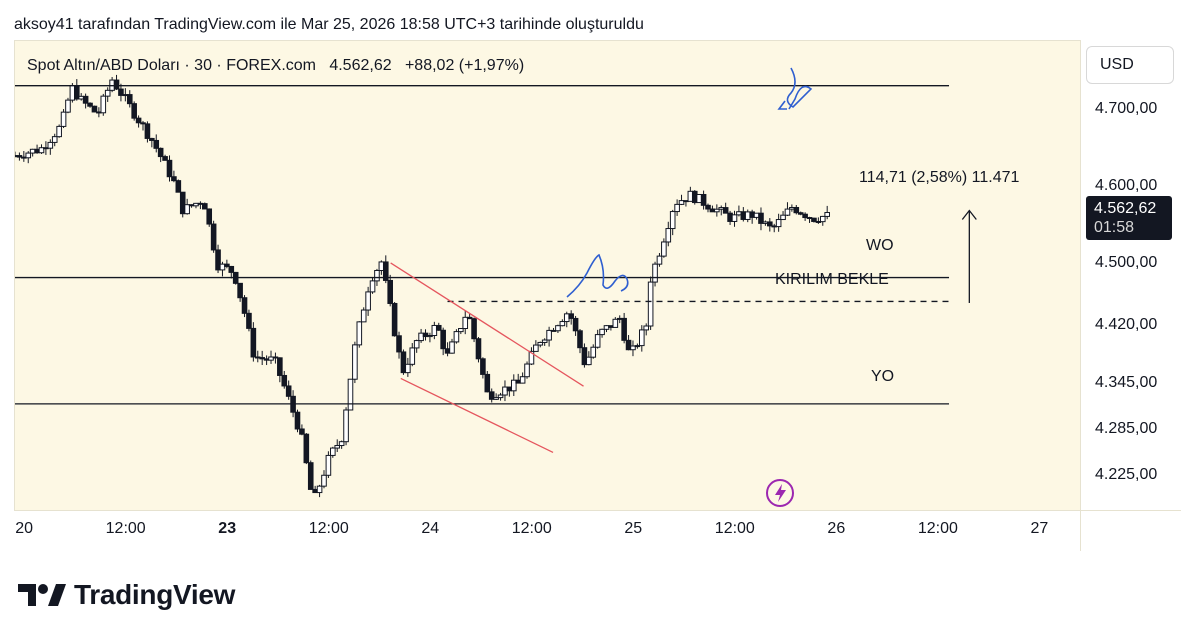 This screenshot has width=1200, height=638. Describe the element at coordinates (1130, 275) in the screenshot. I see `price-axis` at that location.